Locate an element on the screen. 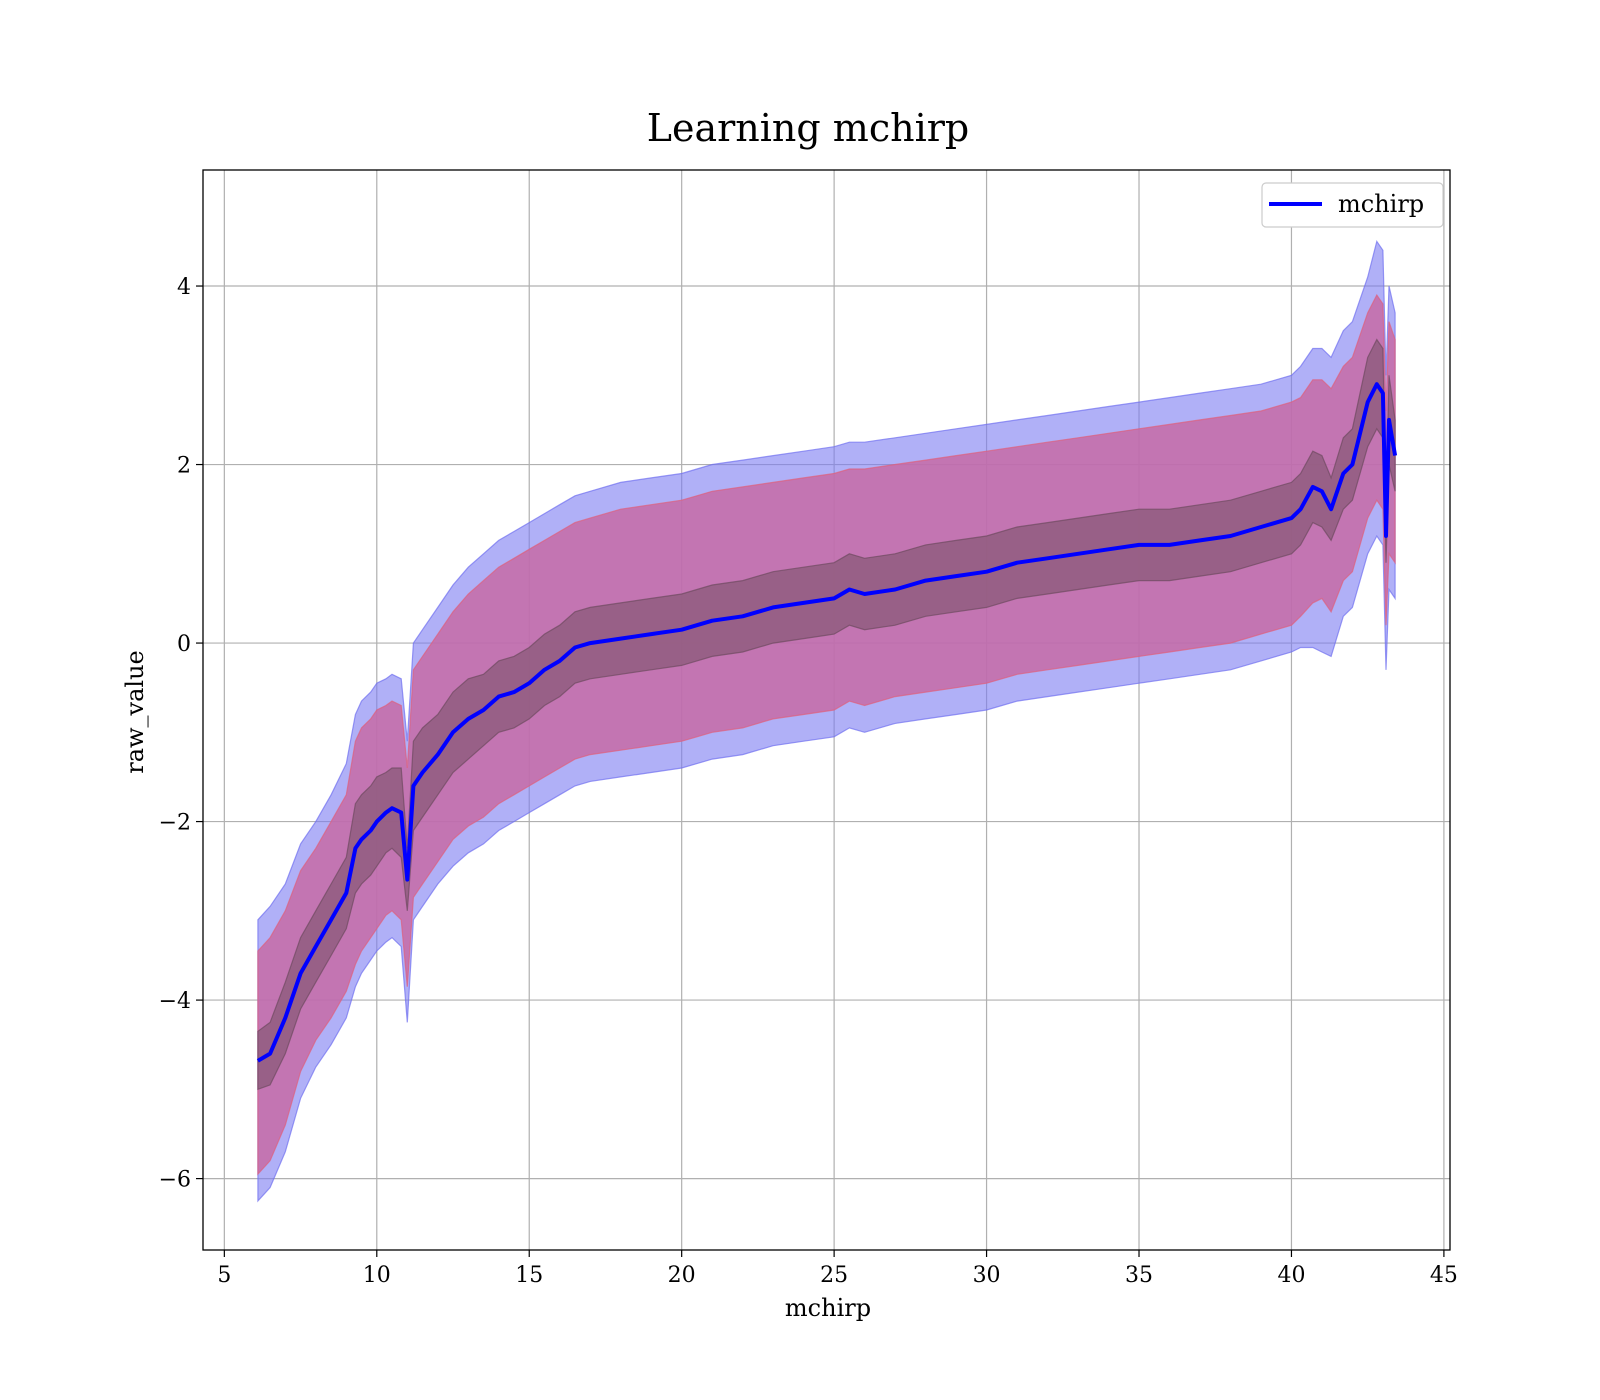  y-tick-label: 2 is located at coordinates (184, 466).